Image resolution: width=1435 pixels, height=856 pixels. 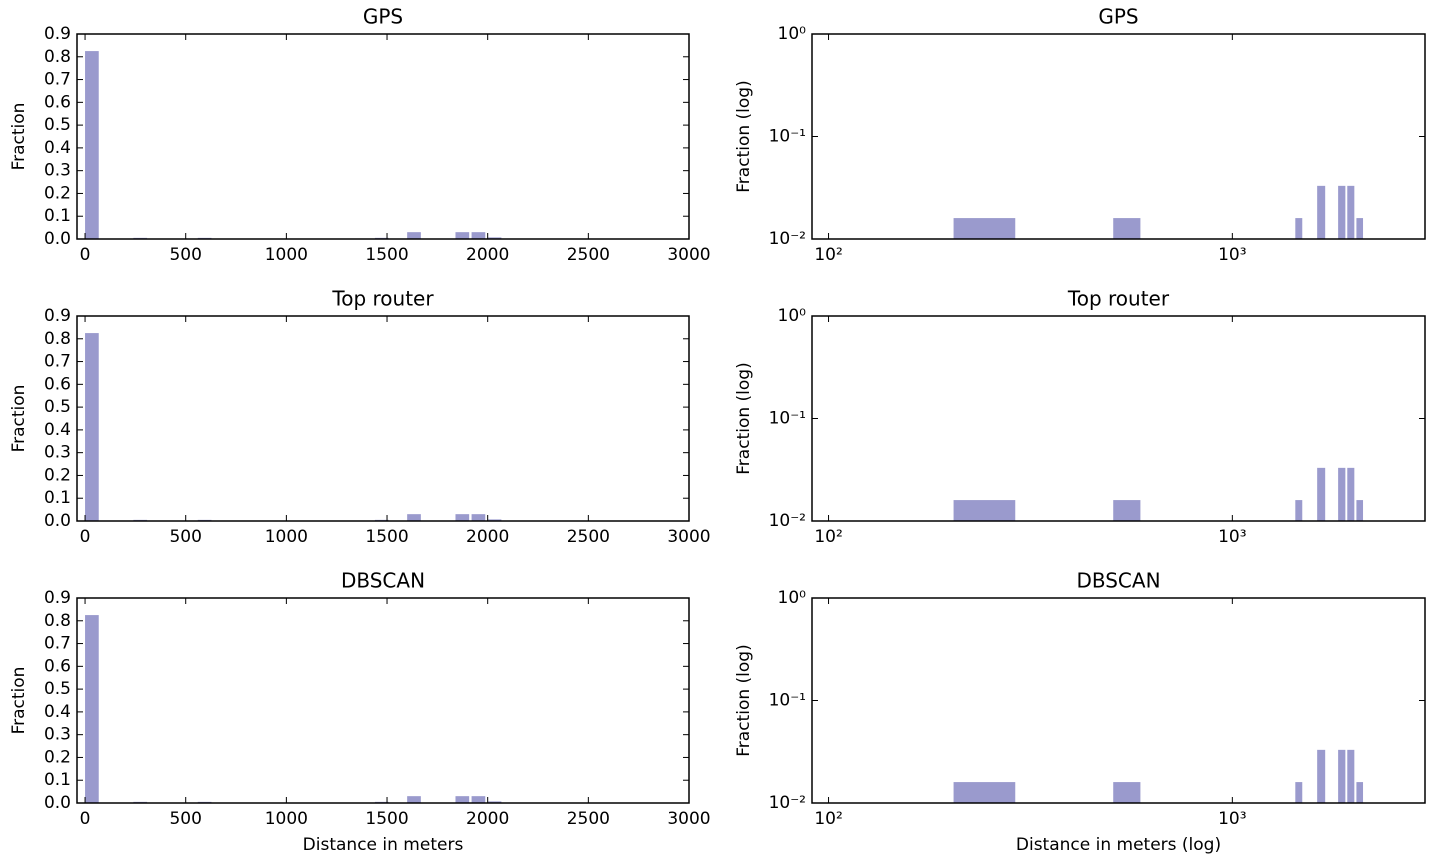 I want to click on x-axis-label: Distance in meters, so click(x=383, y=845).